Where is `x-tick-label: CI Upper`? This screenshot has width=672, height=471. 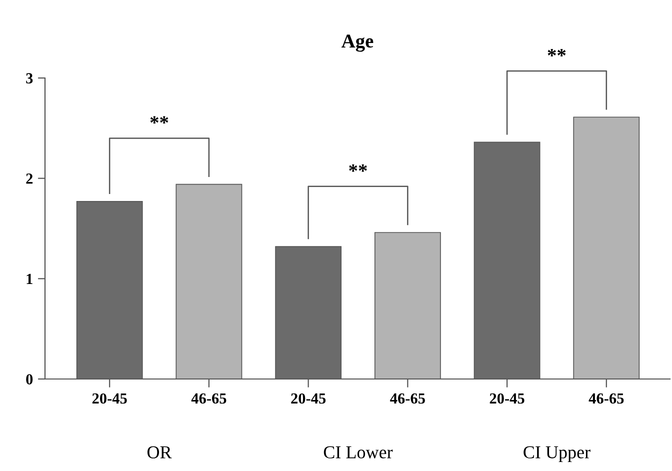
x-tick-label: CI Upper is located at coordinates (557, 454).